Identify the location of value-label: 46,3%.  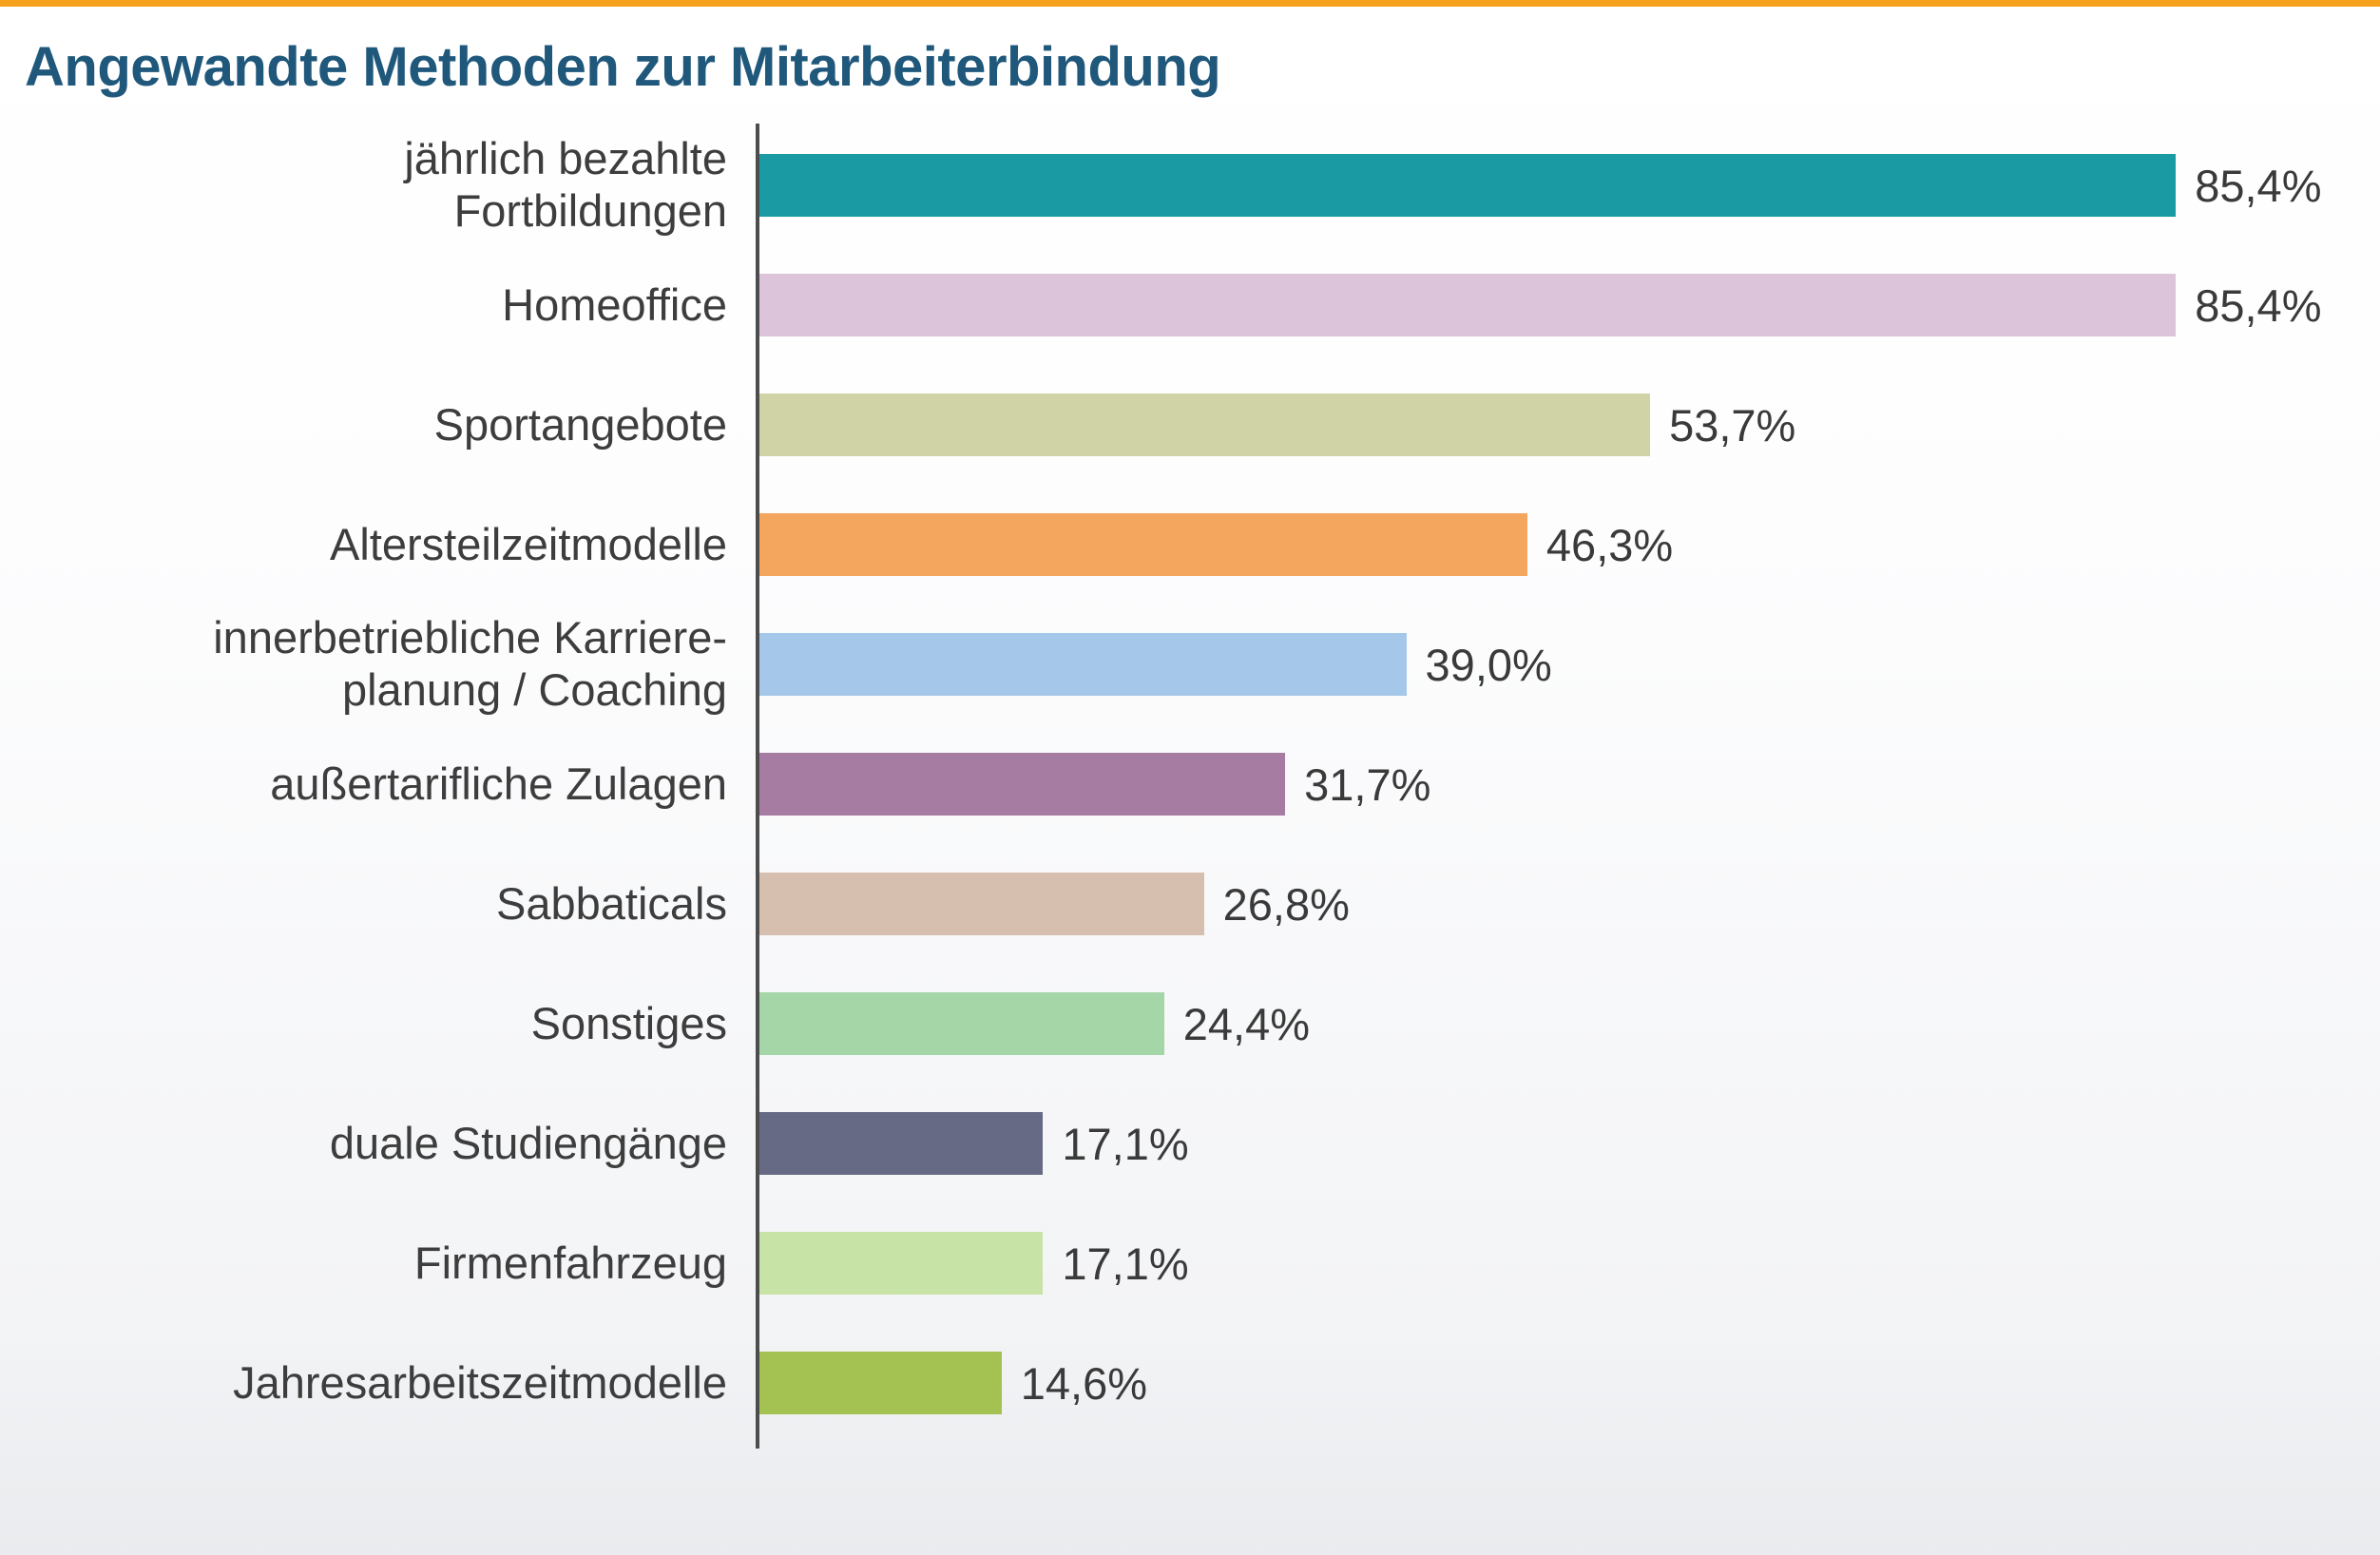
(1609, 545).